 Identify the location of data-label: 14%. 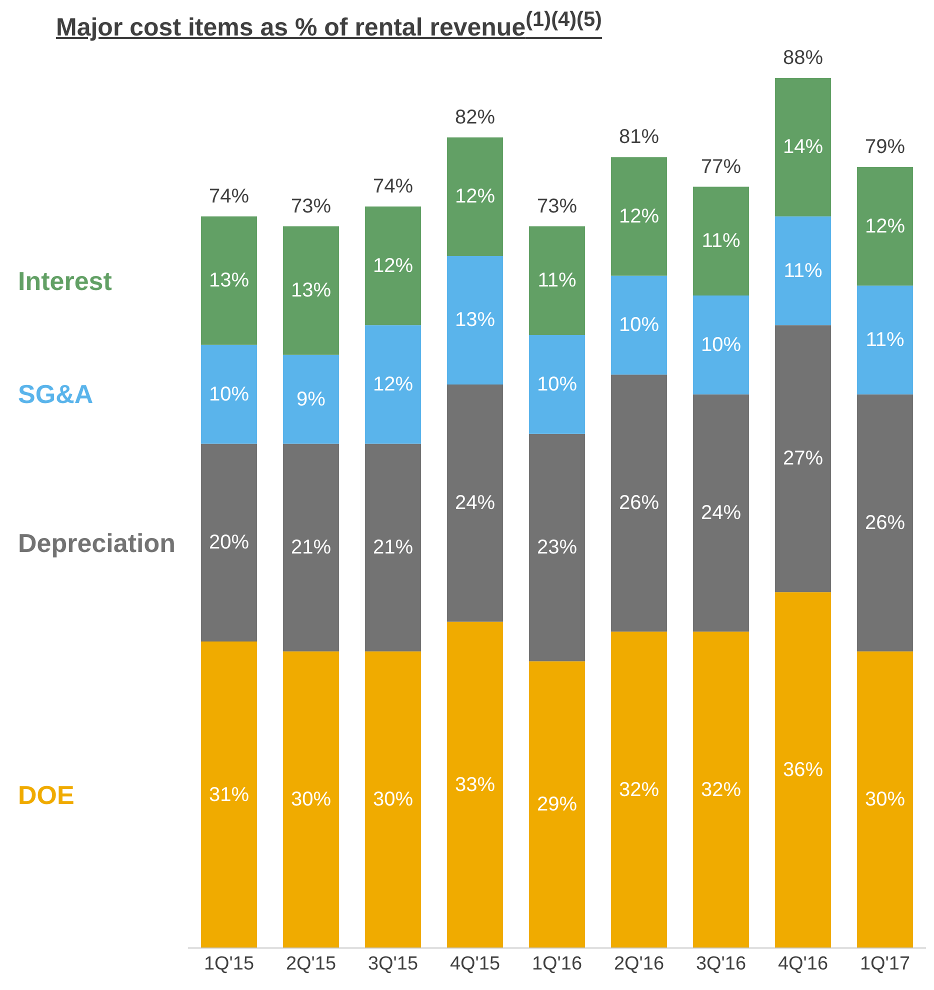
(803, 147).